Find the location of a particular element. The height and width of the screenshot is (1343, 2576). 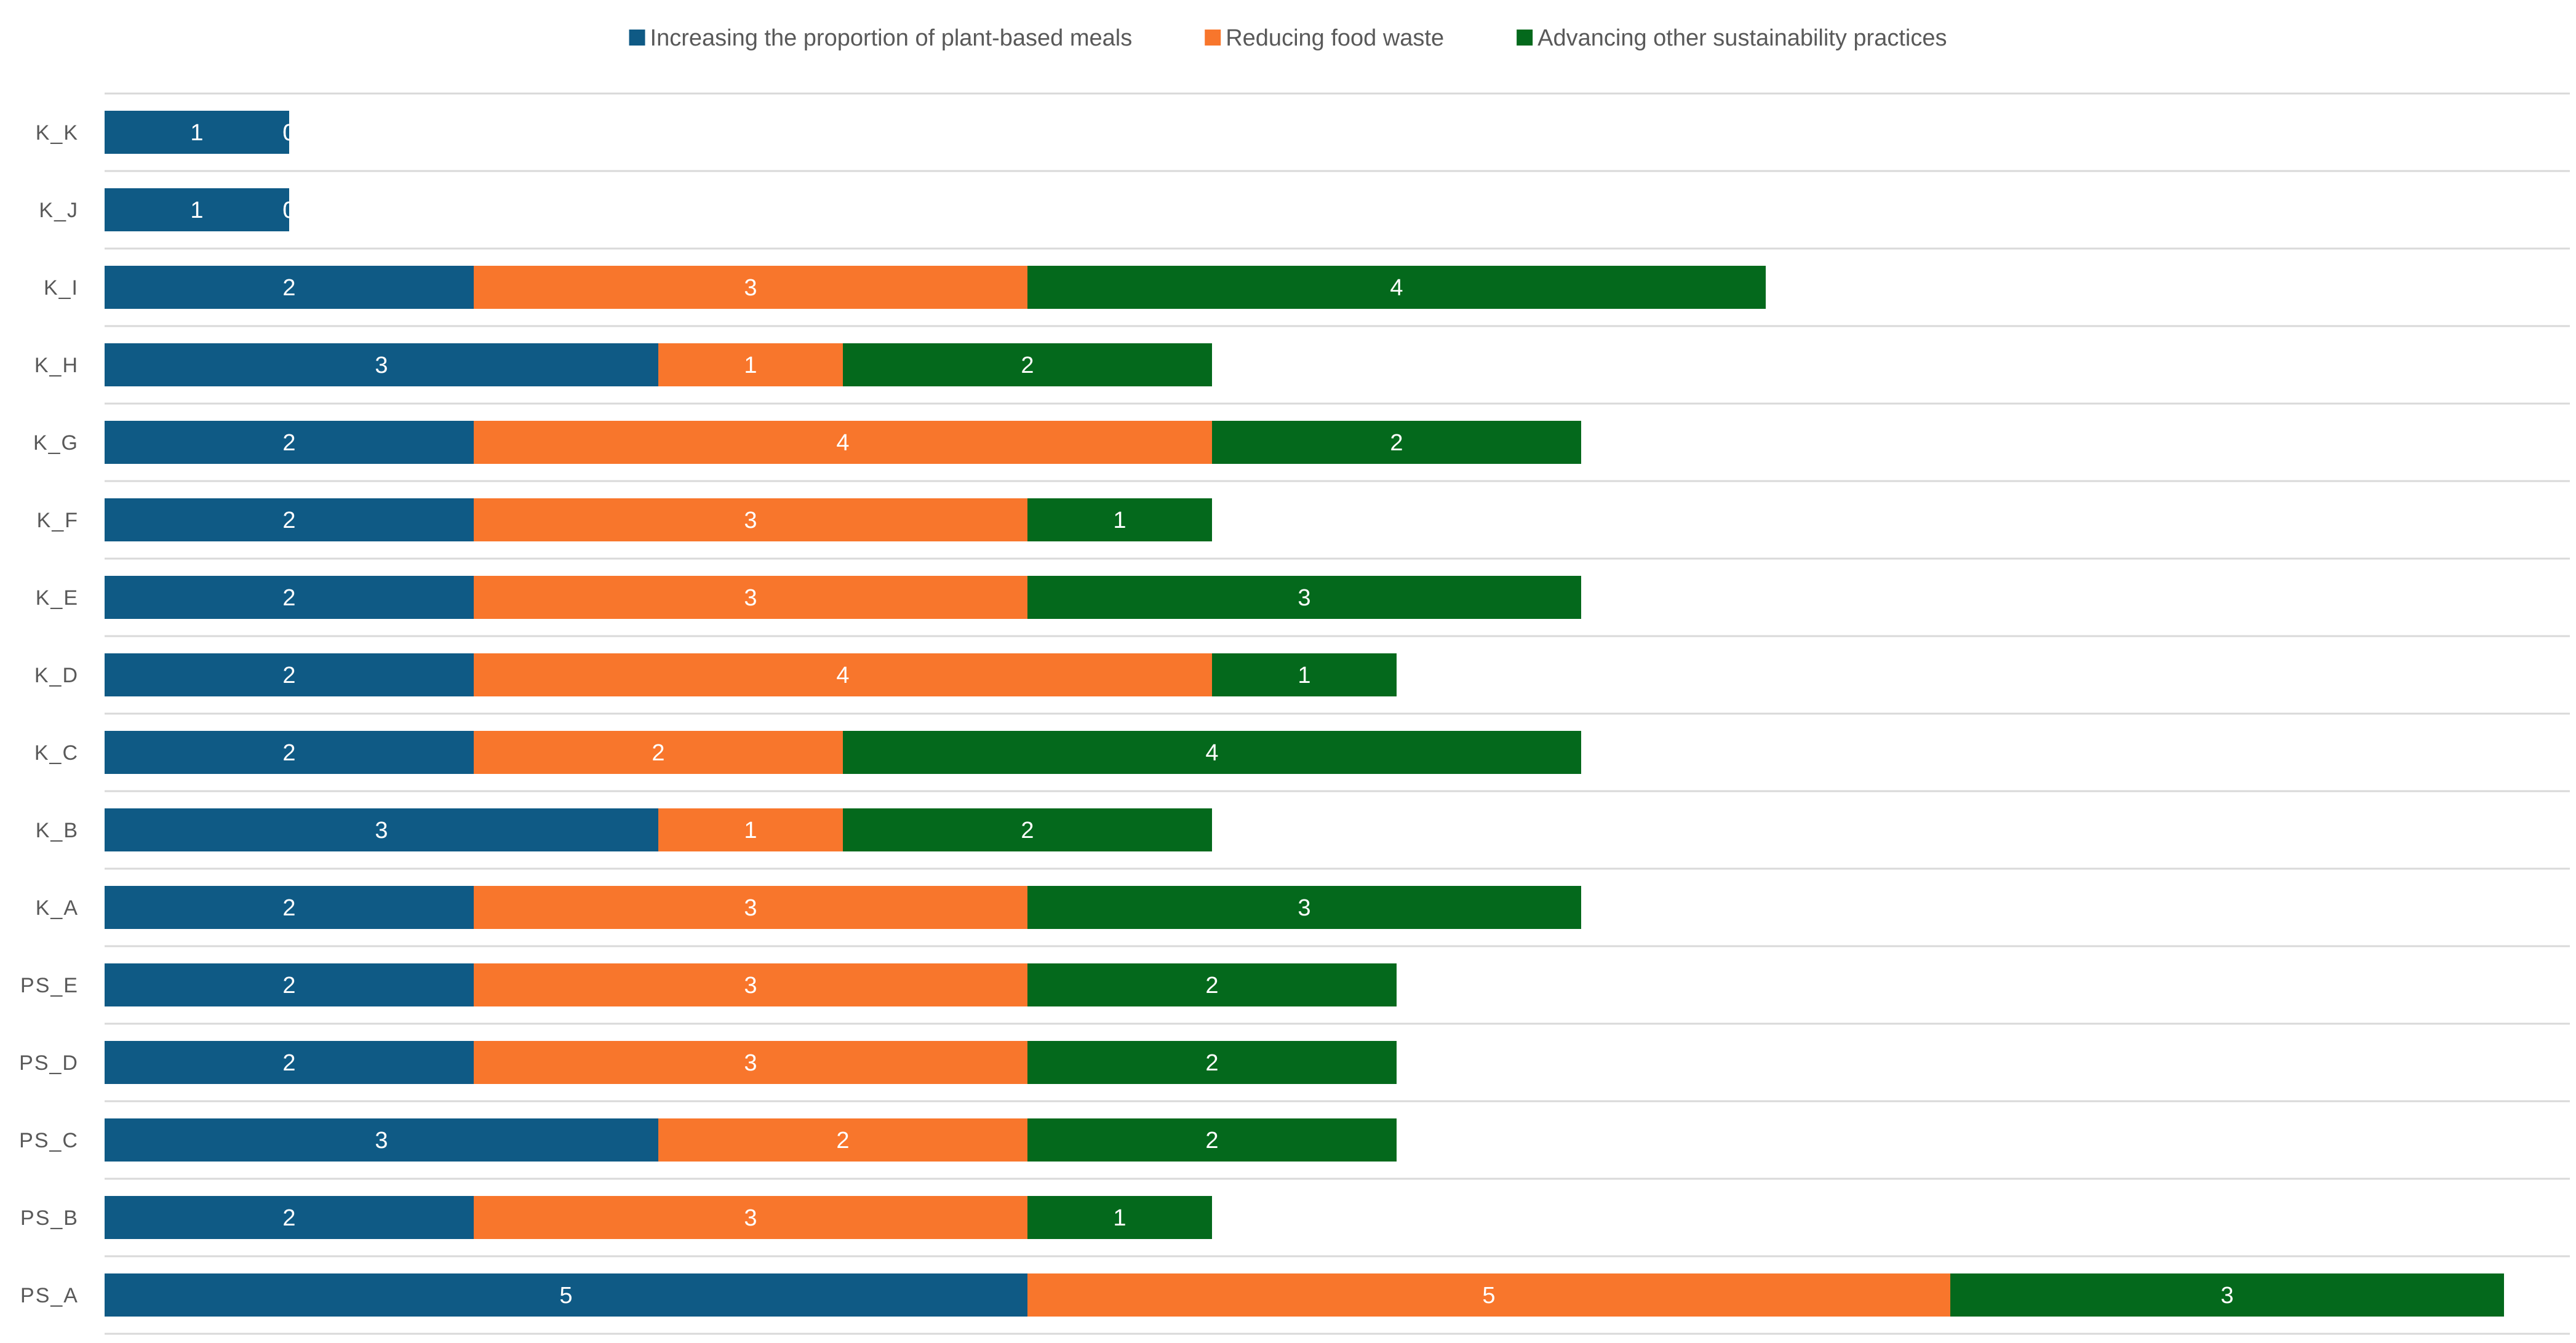

category-label: K_H is located at coordinates (56, 366).